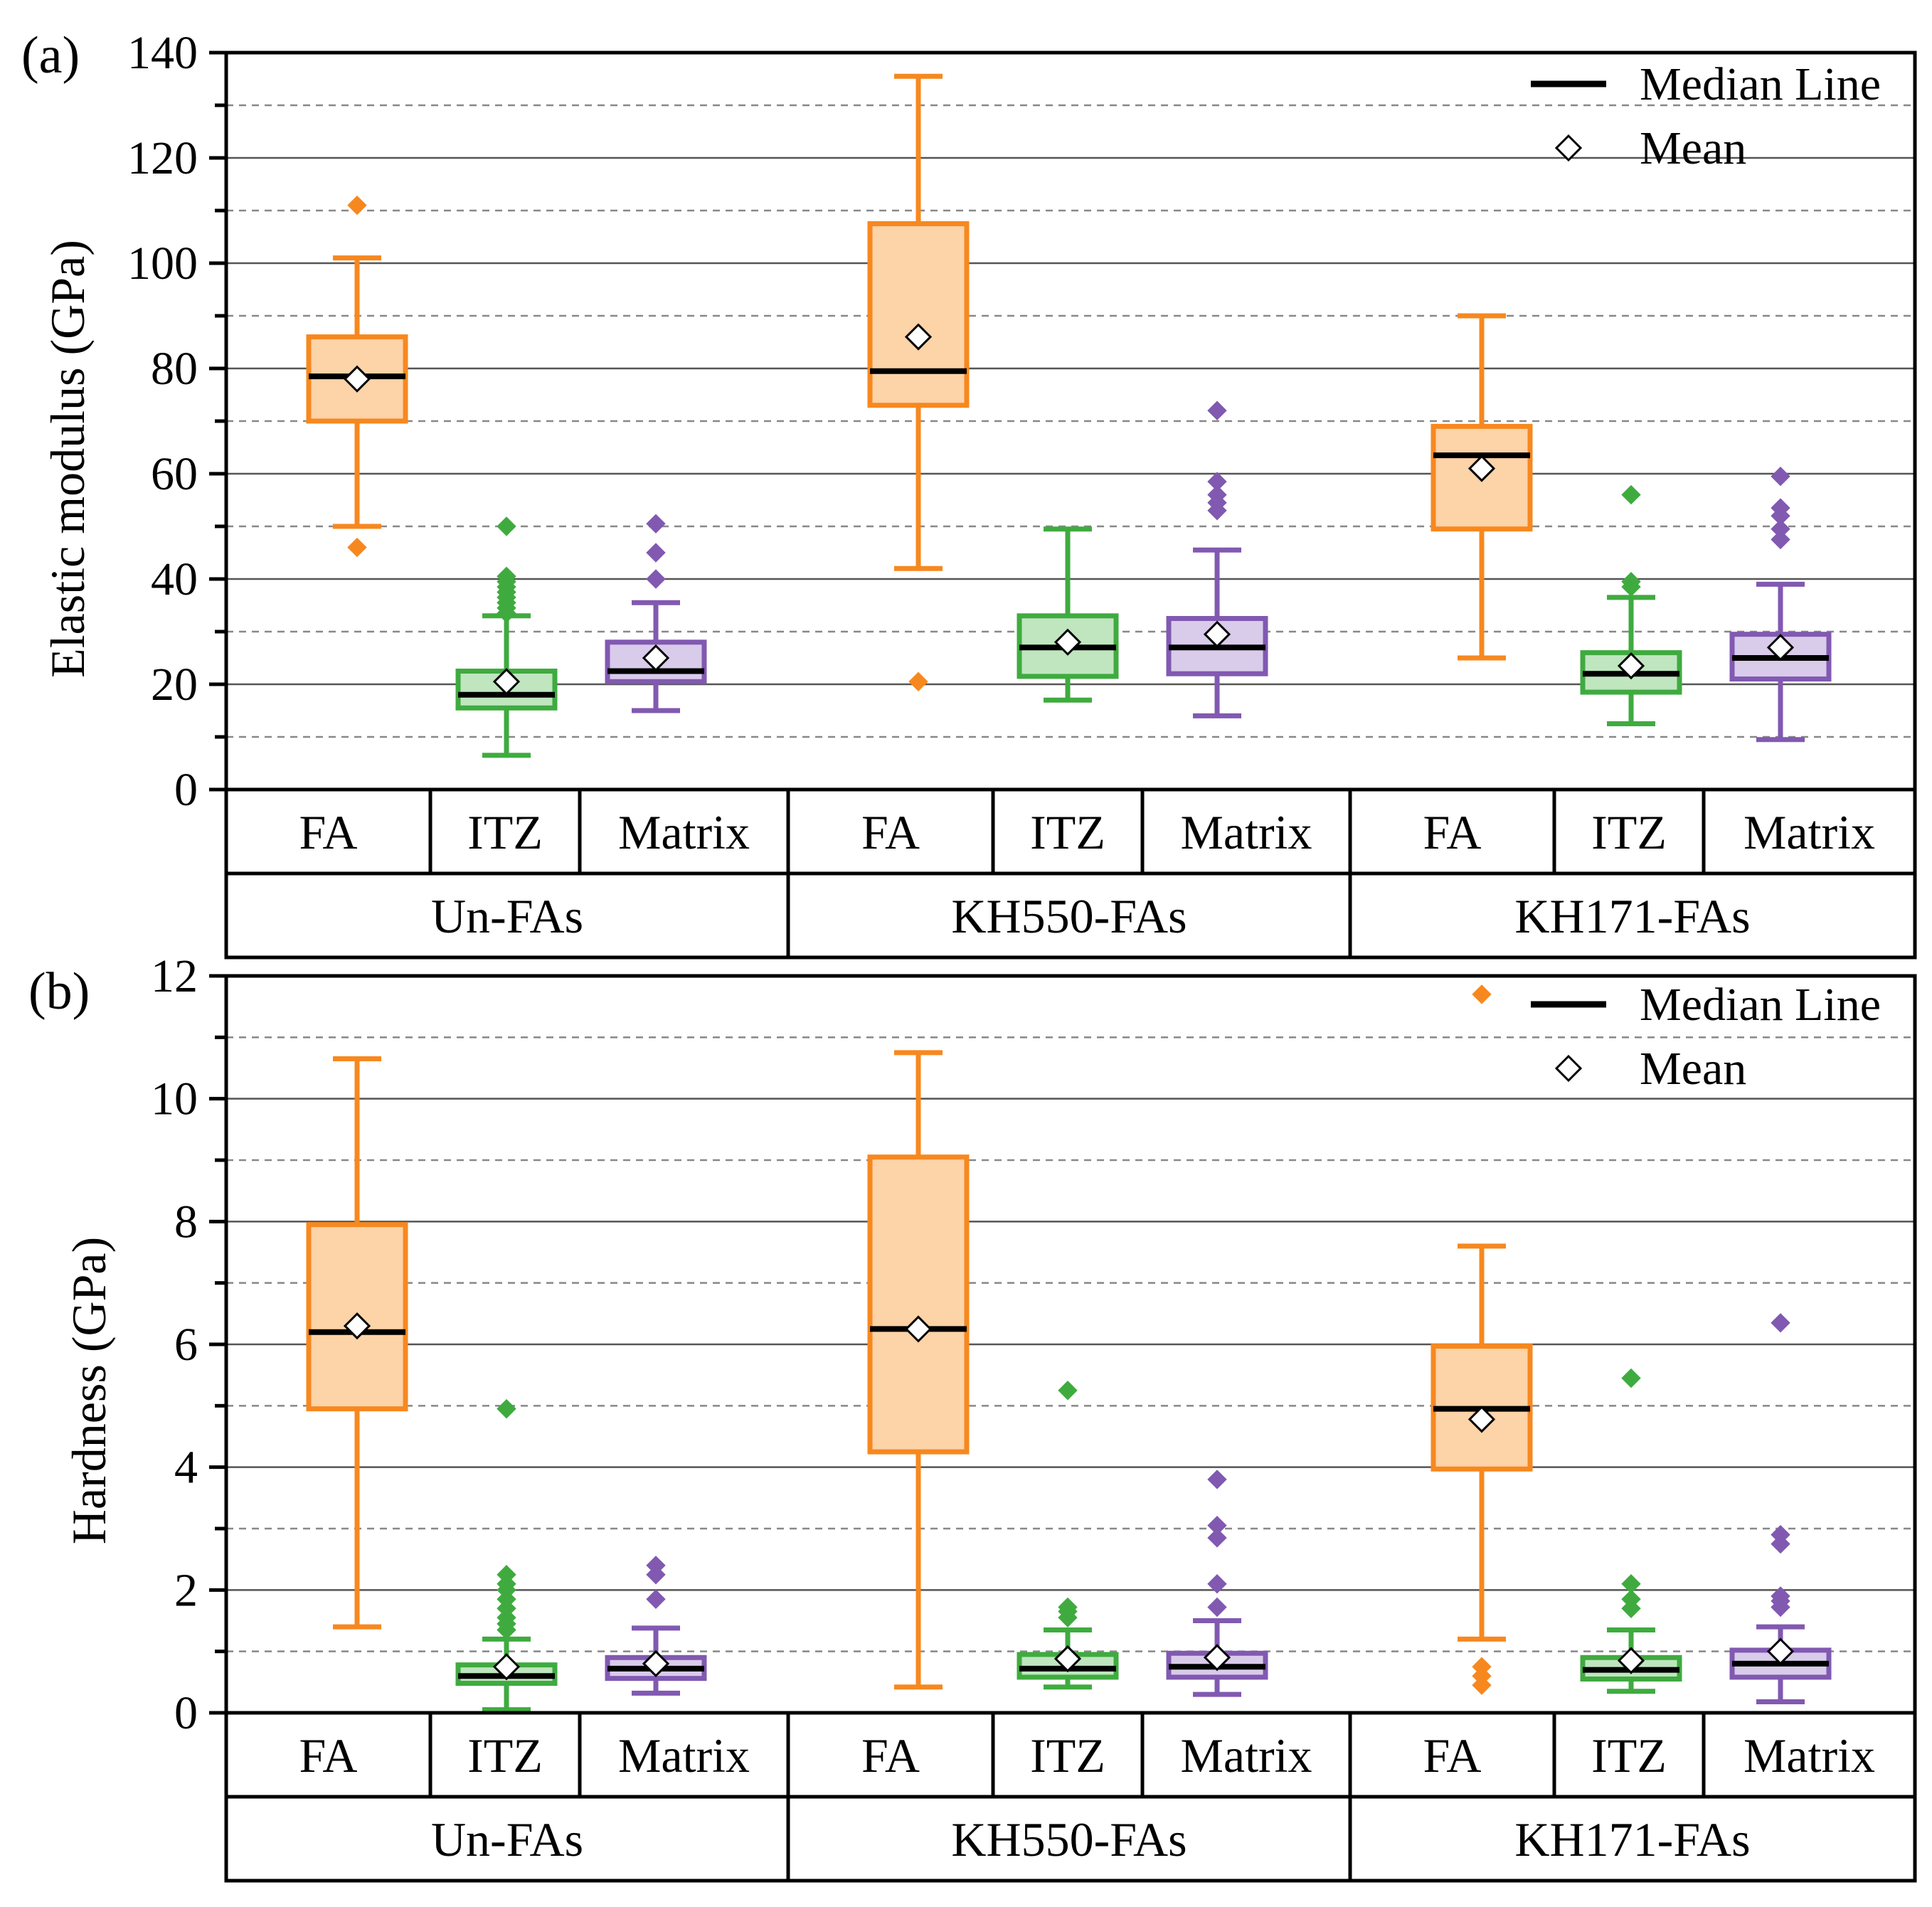 Image resolution: width=1932 pixels, height=1907 pixels. I want to click on y-axis: 0 2 4 6 8 10 12, so click(189, 1345).